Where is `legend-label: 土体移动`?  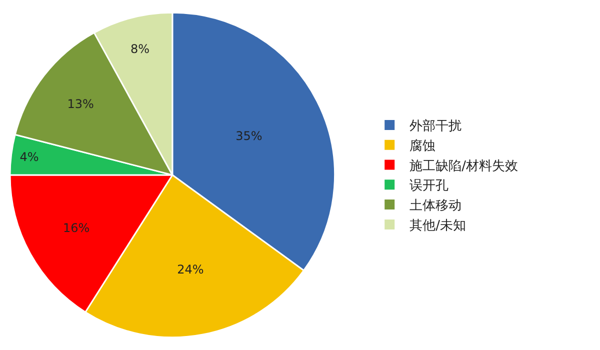 legend-label: 土体移动 is located at coordinates (436, 206).